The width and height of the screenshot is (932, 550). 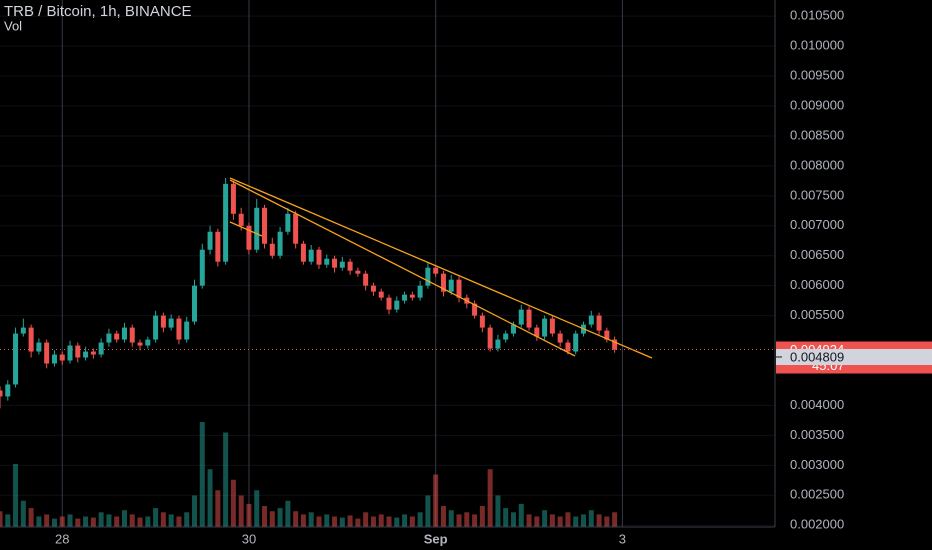 I want to click on y-tick-label: 0.003500, so click(x=817, y=434).